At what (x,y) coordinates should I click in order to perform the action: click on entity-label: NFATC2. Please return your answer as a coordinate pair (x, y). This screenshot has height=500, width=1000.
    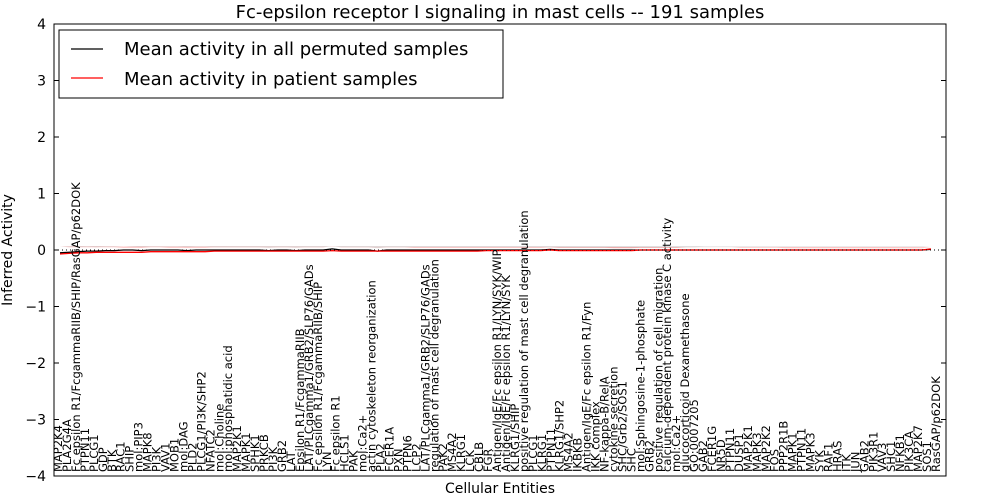
    Looking at the image, I should click on (210, 450).